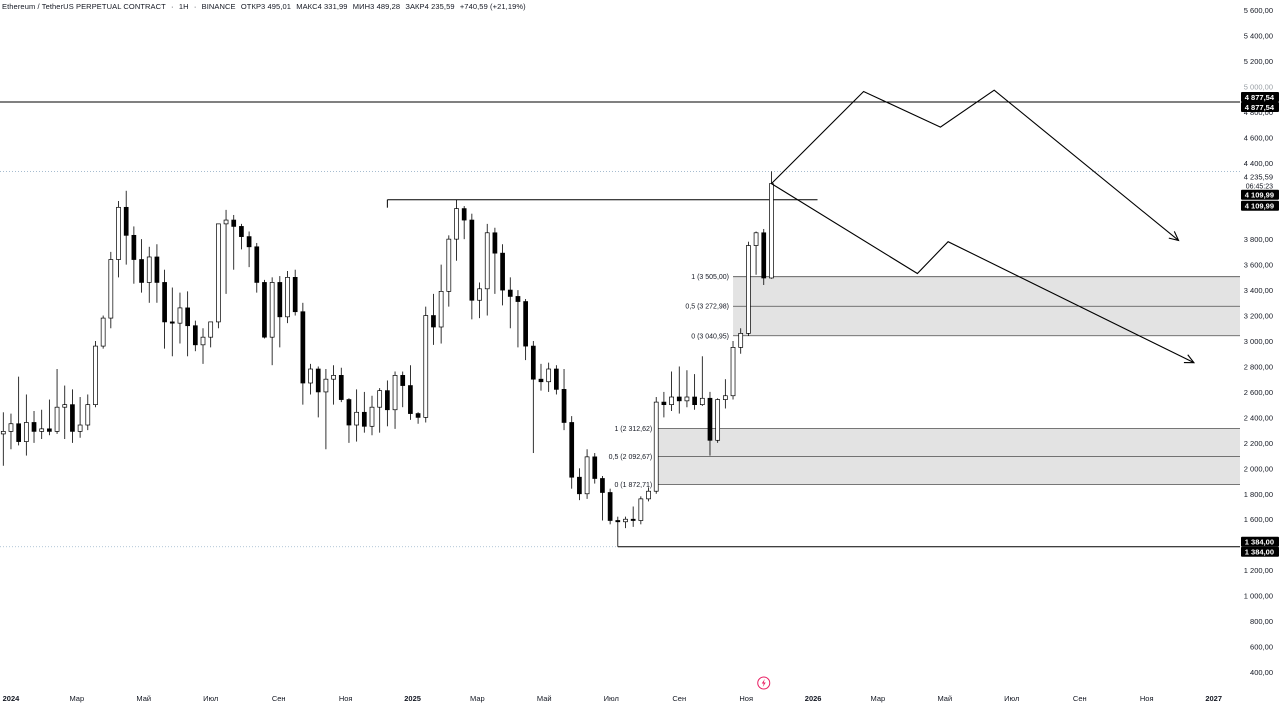 The height and width of the screenshot is (707, 1280). Describe the element at coordinates (1261, 353) in the screenshot. I see `price-axis` at that location.